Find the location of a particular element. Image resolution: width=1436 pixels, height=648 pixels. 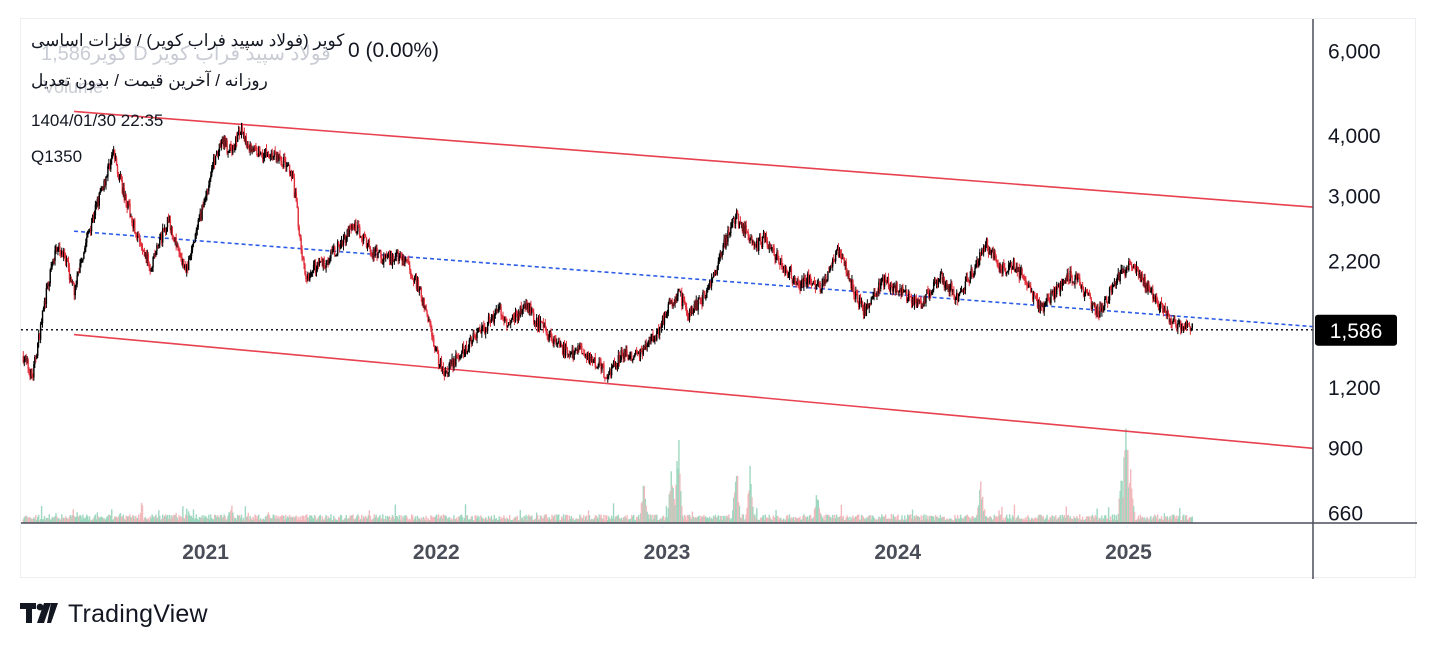

price-change: 0 (0.00%) is located at coordinates (394, 50).